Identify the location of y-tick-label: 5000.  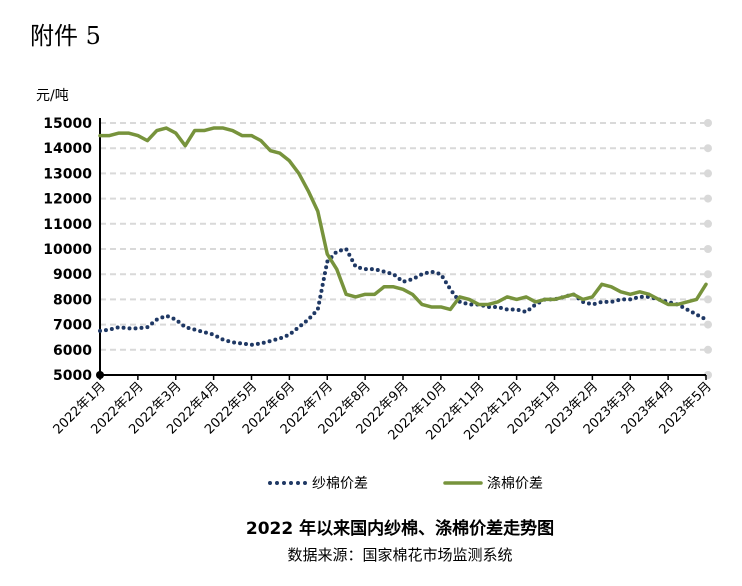
(72, 376).